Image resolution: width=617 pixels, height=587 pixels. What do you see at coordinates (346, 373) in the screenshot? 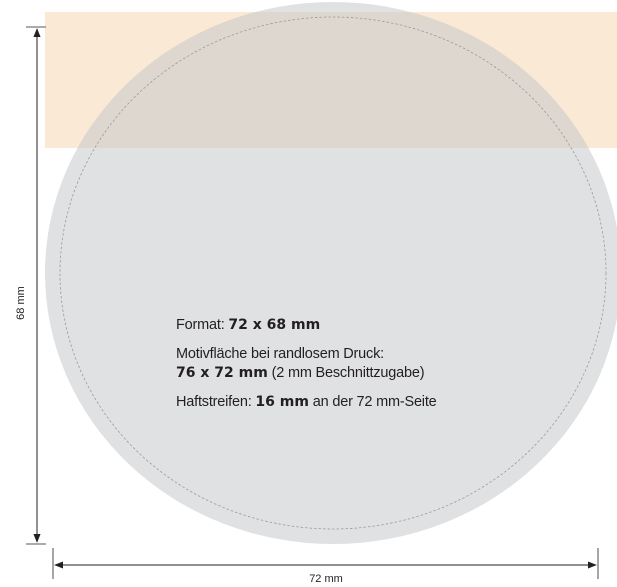
I see `motif-note: (2 mm Beschnittzugabe)` at bounding box center [346, 373].